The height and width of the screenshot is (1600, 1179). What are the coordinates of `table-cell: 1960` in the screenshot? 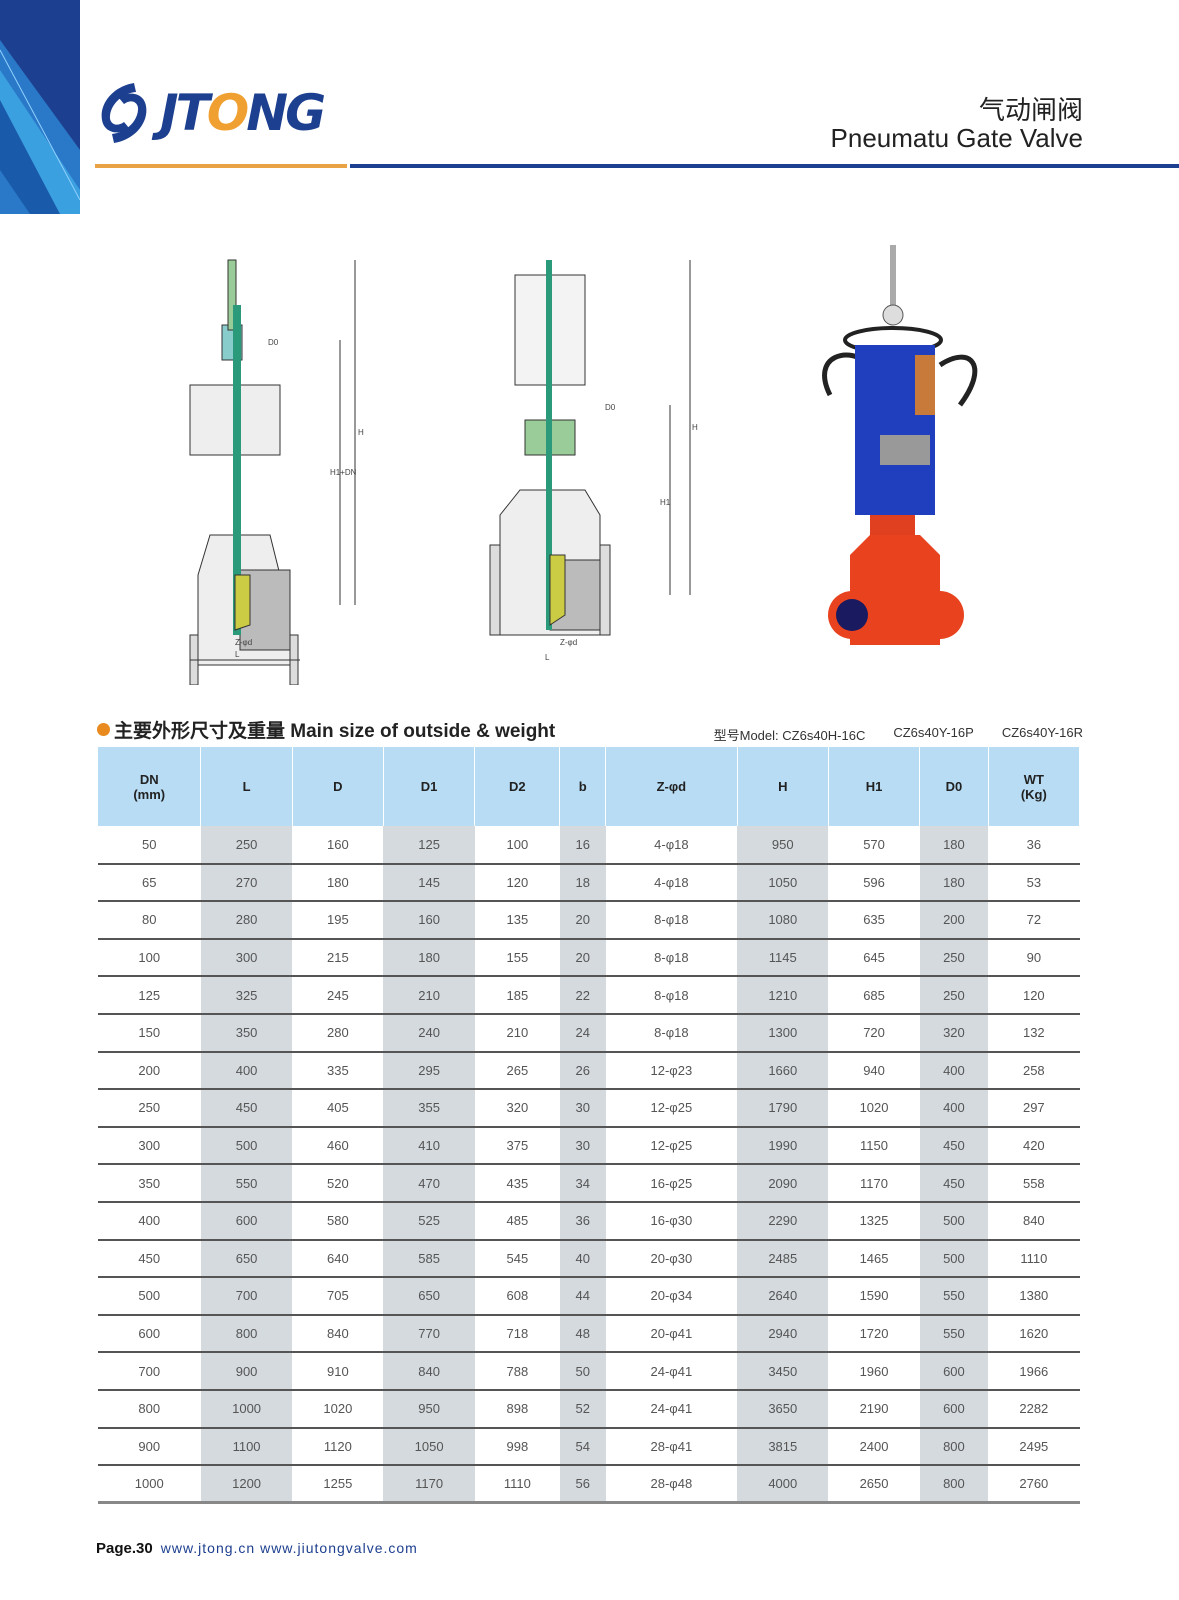 It's located at (874, 1371).